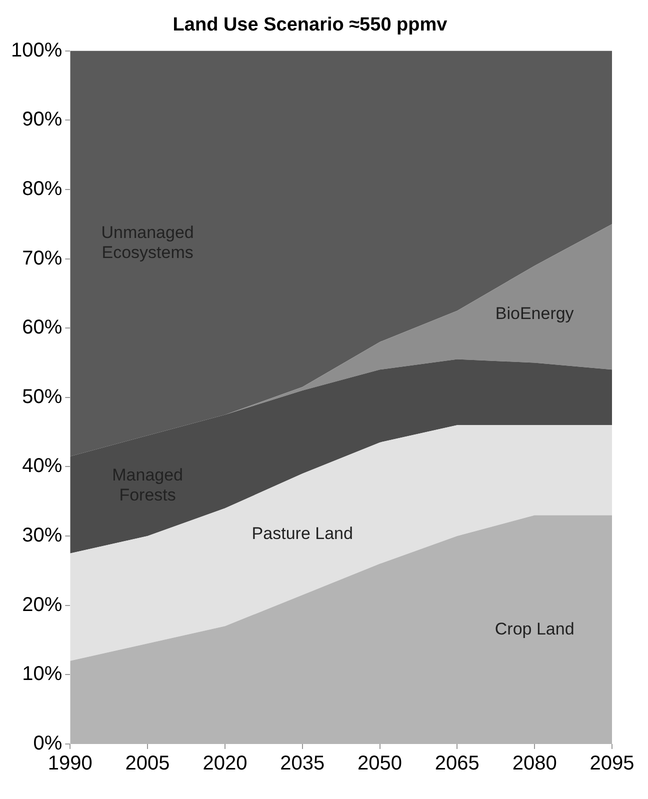  I want to click on y-tick-label: 40%, so click(42, 466).